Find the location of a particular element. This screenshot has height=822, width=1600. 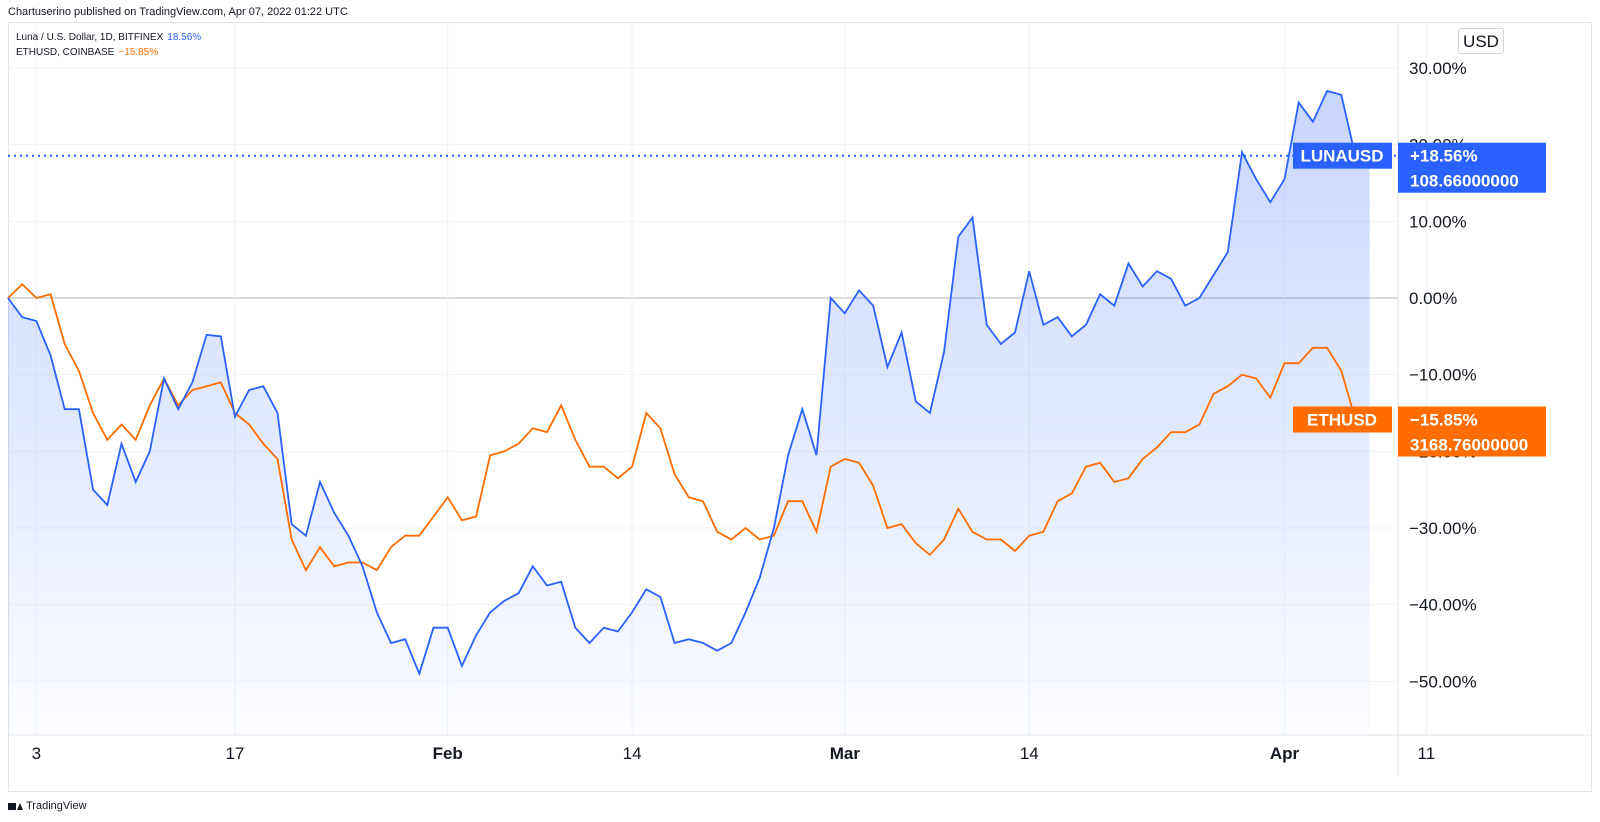

x-tick-label: 3 is located at coordinates (36, 753).